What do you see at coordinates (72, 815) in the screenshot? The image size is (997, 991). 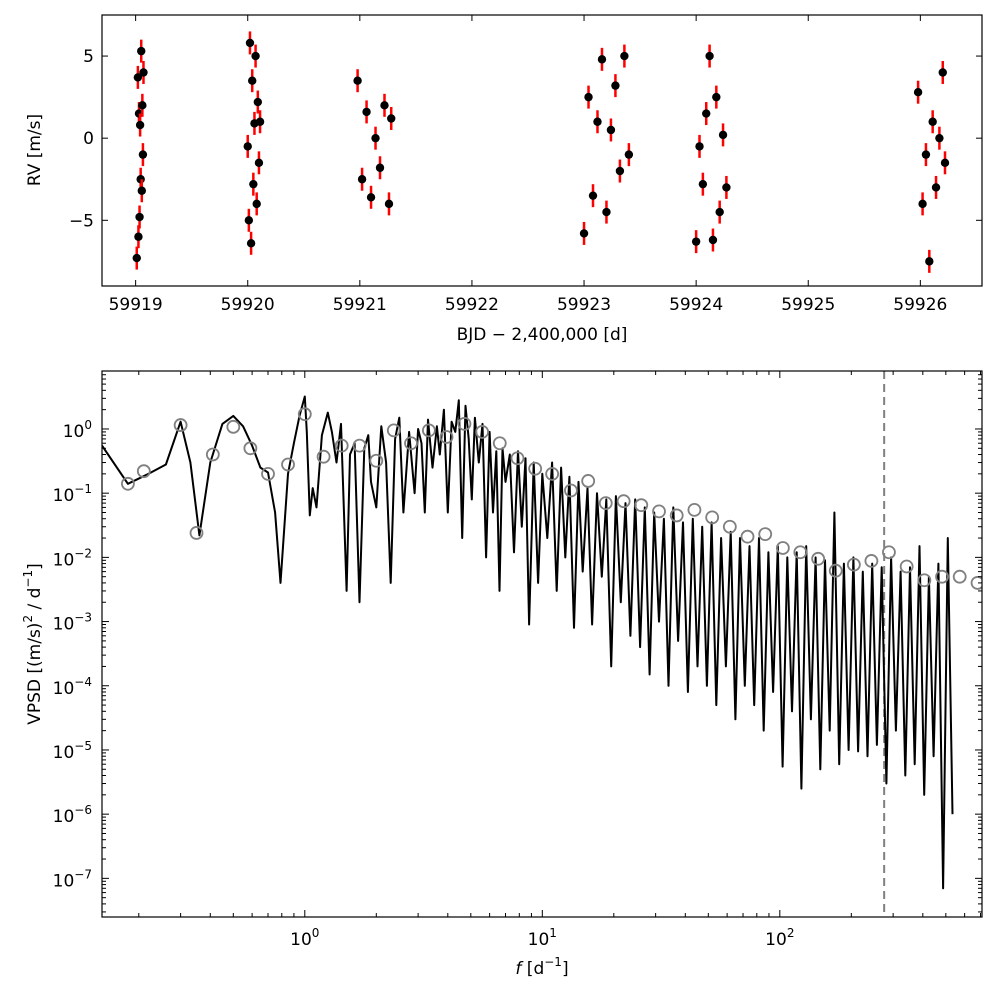 I see `vpsd-y-tick-label: 10⁻⁶` at bounding box center [72, 815].